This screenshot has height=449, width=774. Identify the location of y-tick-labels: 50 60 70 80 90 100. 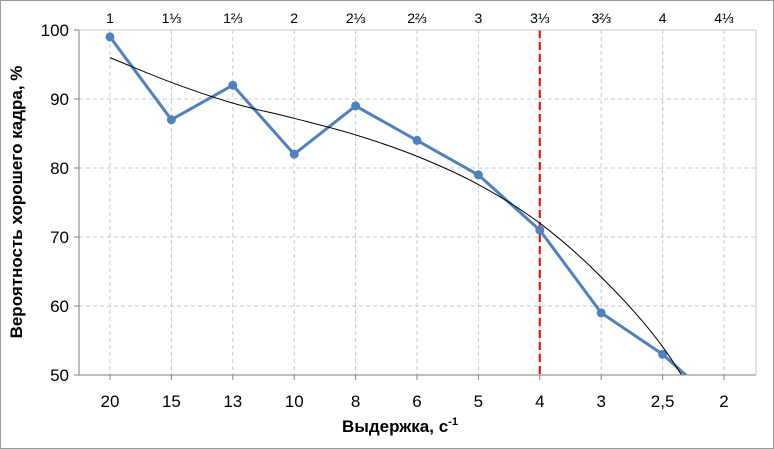
(55, 203).